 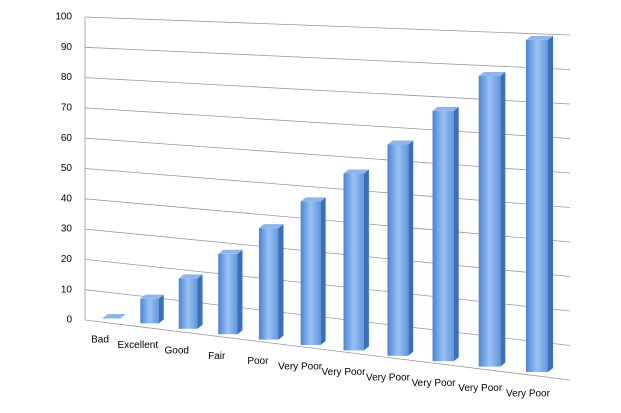 I want to click on y-tick-label: 90, so click(x=67, y=47).